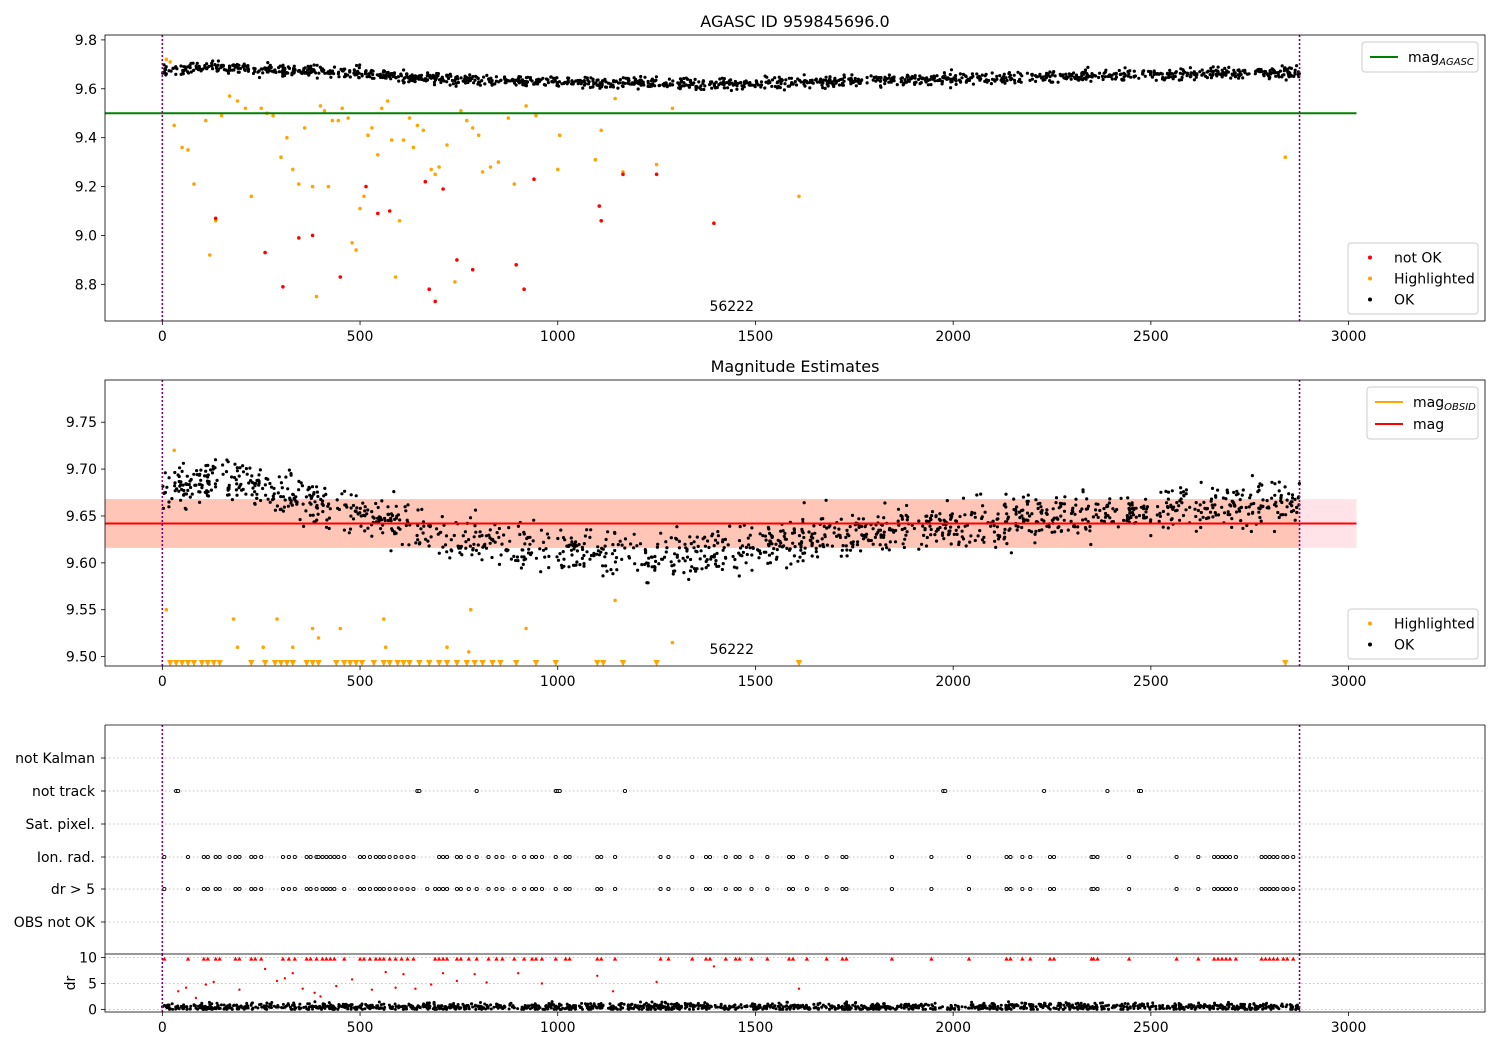 This screenshot has width=1500, height=1050. Describe the element at coordinates (1420, 57) in the screenshot. I see `legend-top` at that location.